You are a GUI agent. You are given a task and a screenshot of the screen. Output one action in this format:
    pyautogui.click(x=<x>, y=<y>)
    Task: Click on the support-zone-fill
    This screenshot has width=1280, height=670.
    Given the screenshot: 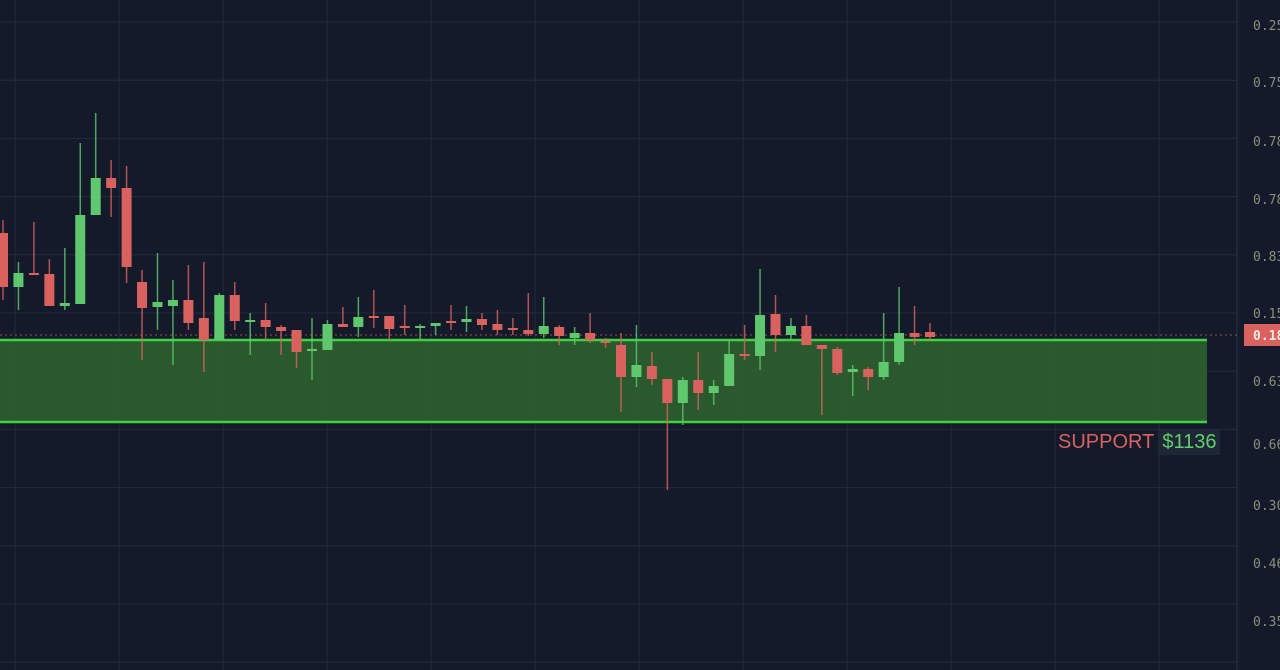 What is the action you would take?
    pyautogui.click(x=603, y=381)
    